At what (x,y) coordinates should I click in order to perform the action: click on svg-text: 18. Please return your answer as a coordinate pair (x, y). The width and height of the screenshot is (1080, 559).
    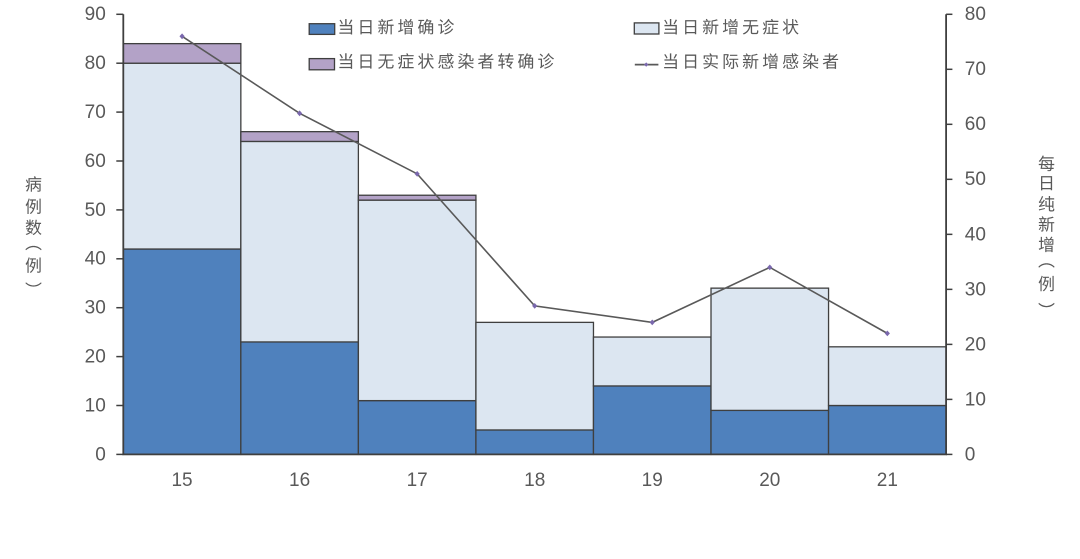
    Looking at the image, I should click on (534, 480).